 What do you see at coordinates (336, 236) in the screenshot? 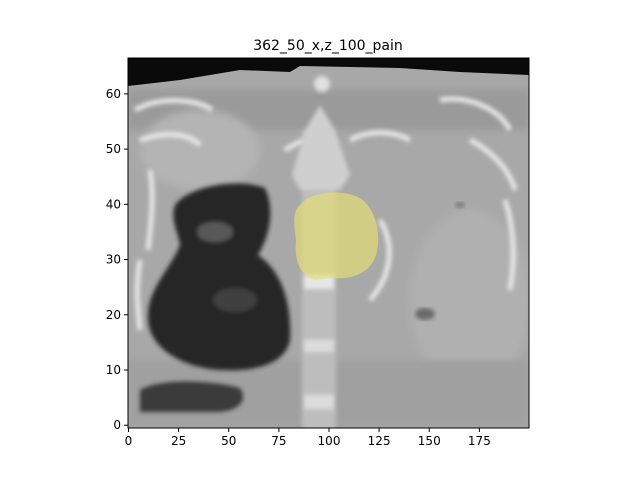
I see `segmentation-overlay` at bounding box center [336, 236].